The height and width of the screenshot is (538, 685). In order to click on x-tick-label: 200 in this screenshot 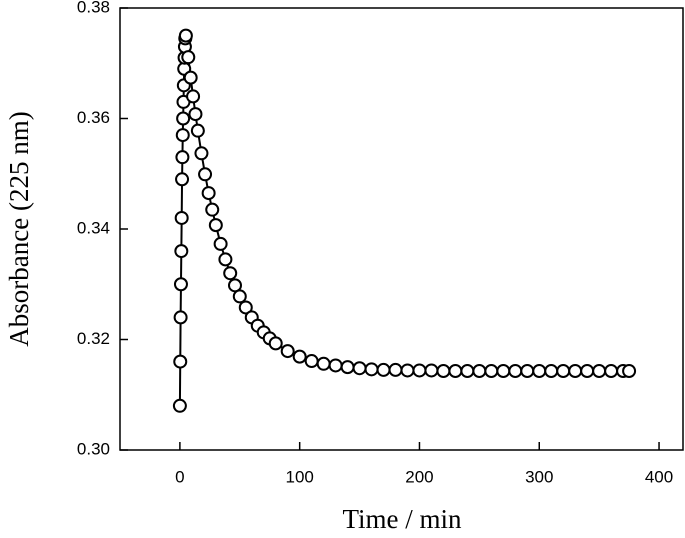, I will do `click(419, 476)`.